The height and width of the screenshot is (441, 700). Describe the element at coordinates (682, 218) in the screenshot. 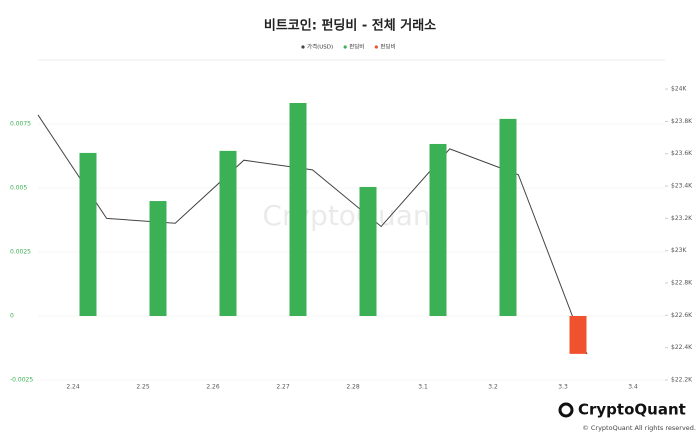

I see `y2-tick-label: $23.2K` at that location.